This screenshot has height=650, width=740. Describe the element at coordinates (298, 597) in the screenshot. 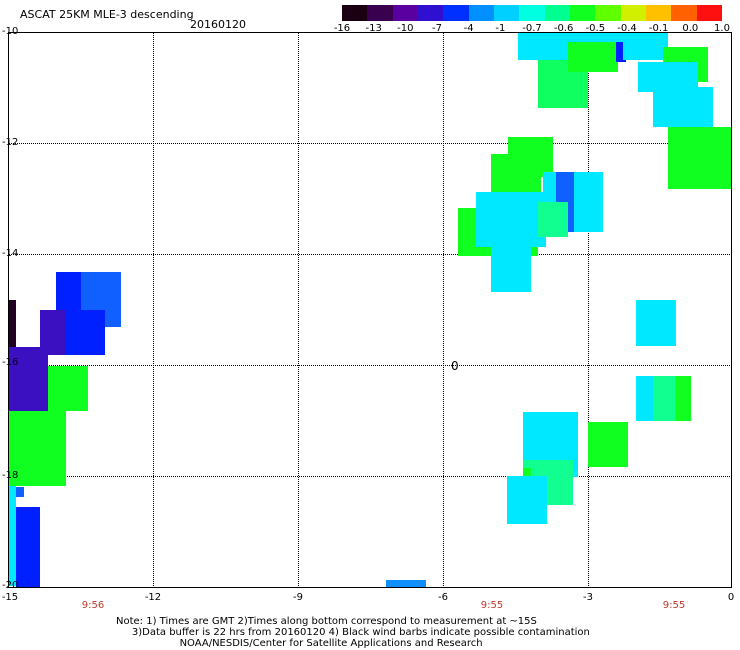

I see `x-axis-label: -9` at that location.